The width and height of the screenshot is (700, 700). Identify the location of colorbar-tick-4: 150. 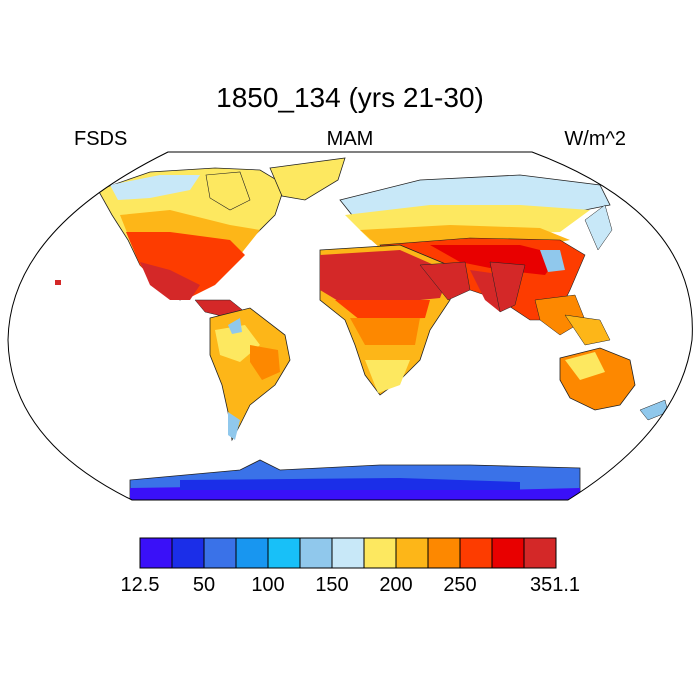
(332, 585).